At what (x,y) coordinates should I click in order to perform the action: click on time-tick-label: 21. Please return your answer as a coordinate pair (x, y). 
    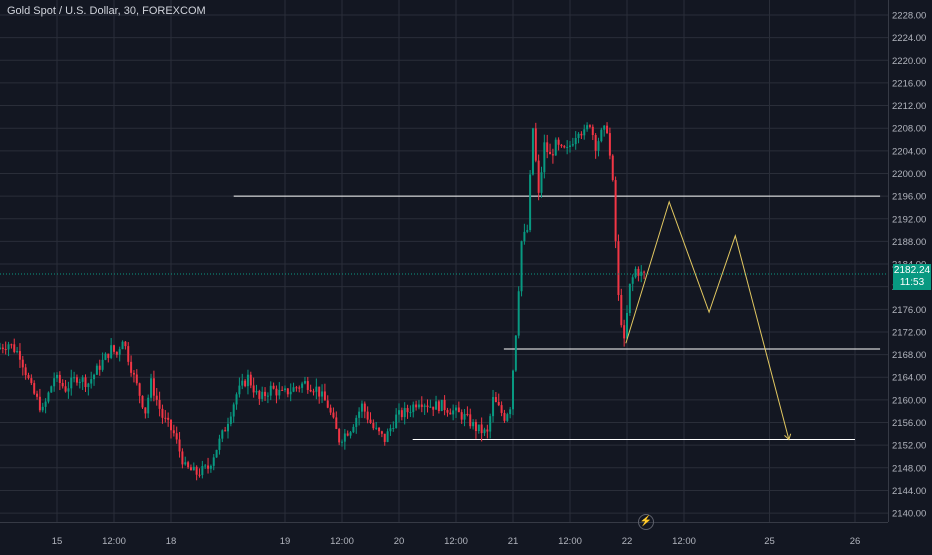
    Looking at the image, I should click on (513, 541).